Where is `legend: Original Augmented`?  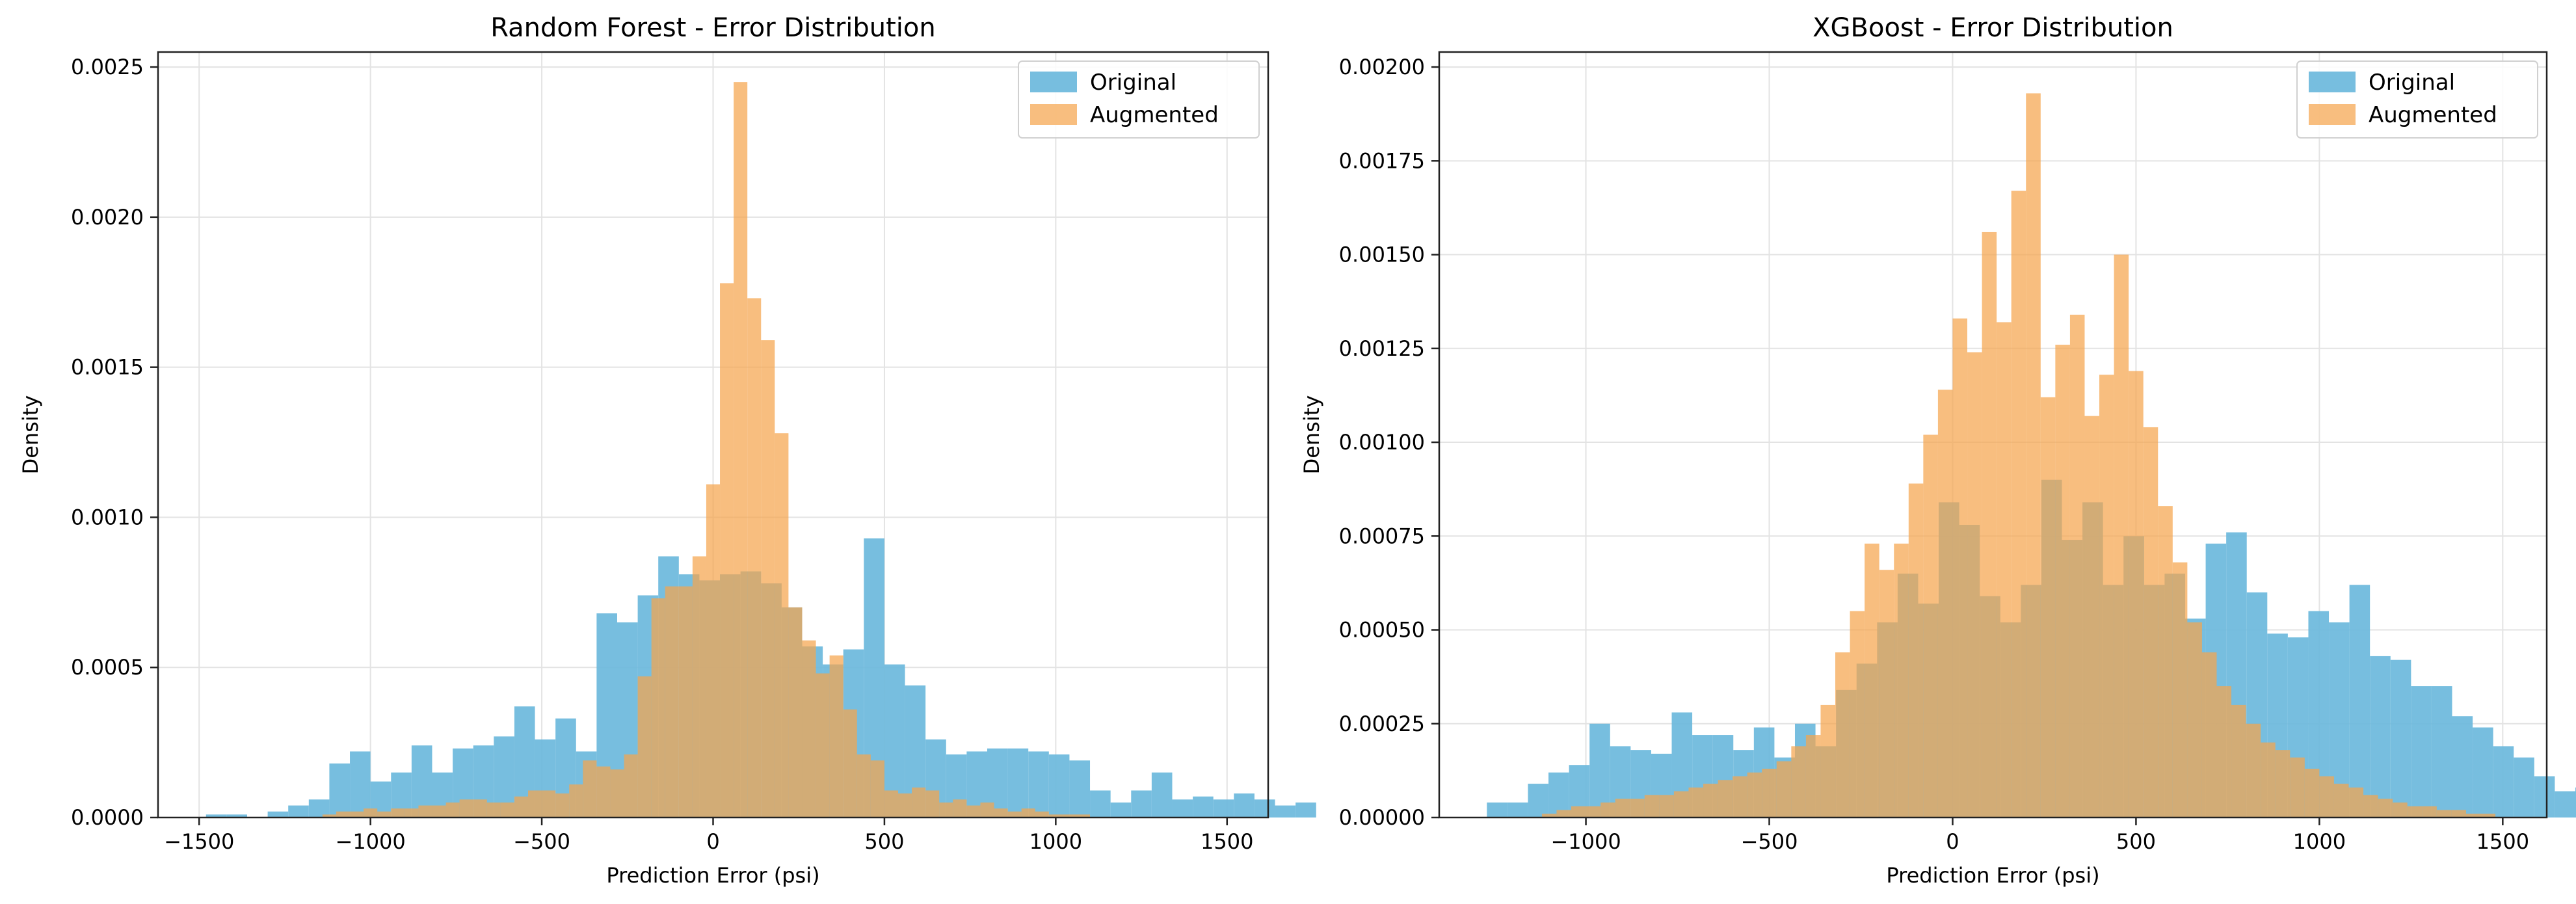
legend: Original Augmented is located at coordinates (2417, 99).